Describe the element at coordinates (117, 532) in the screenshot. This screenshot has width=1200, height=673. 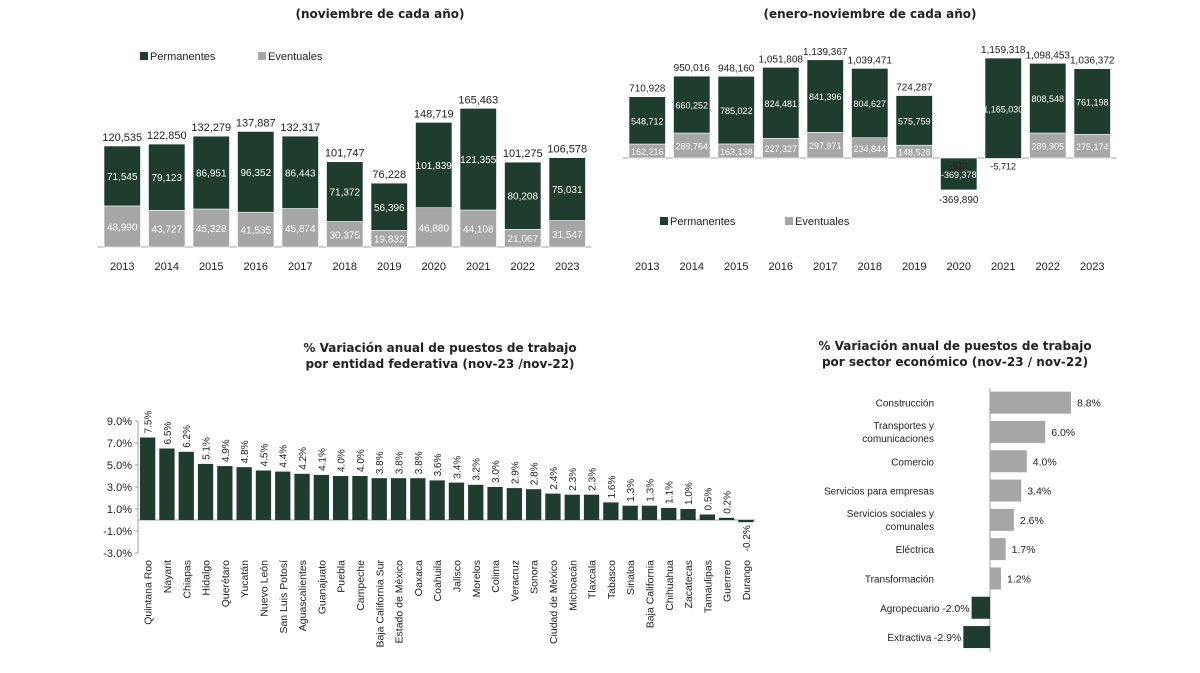
I see `y-tick-label: -1.0%` at that location.